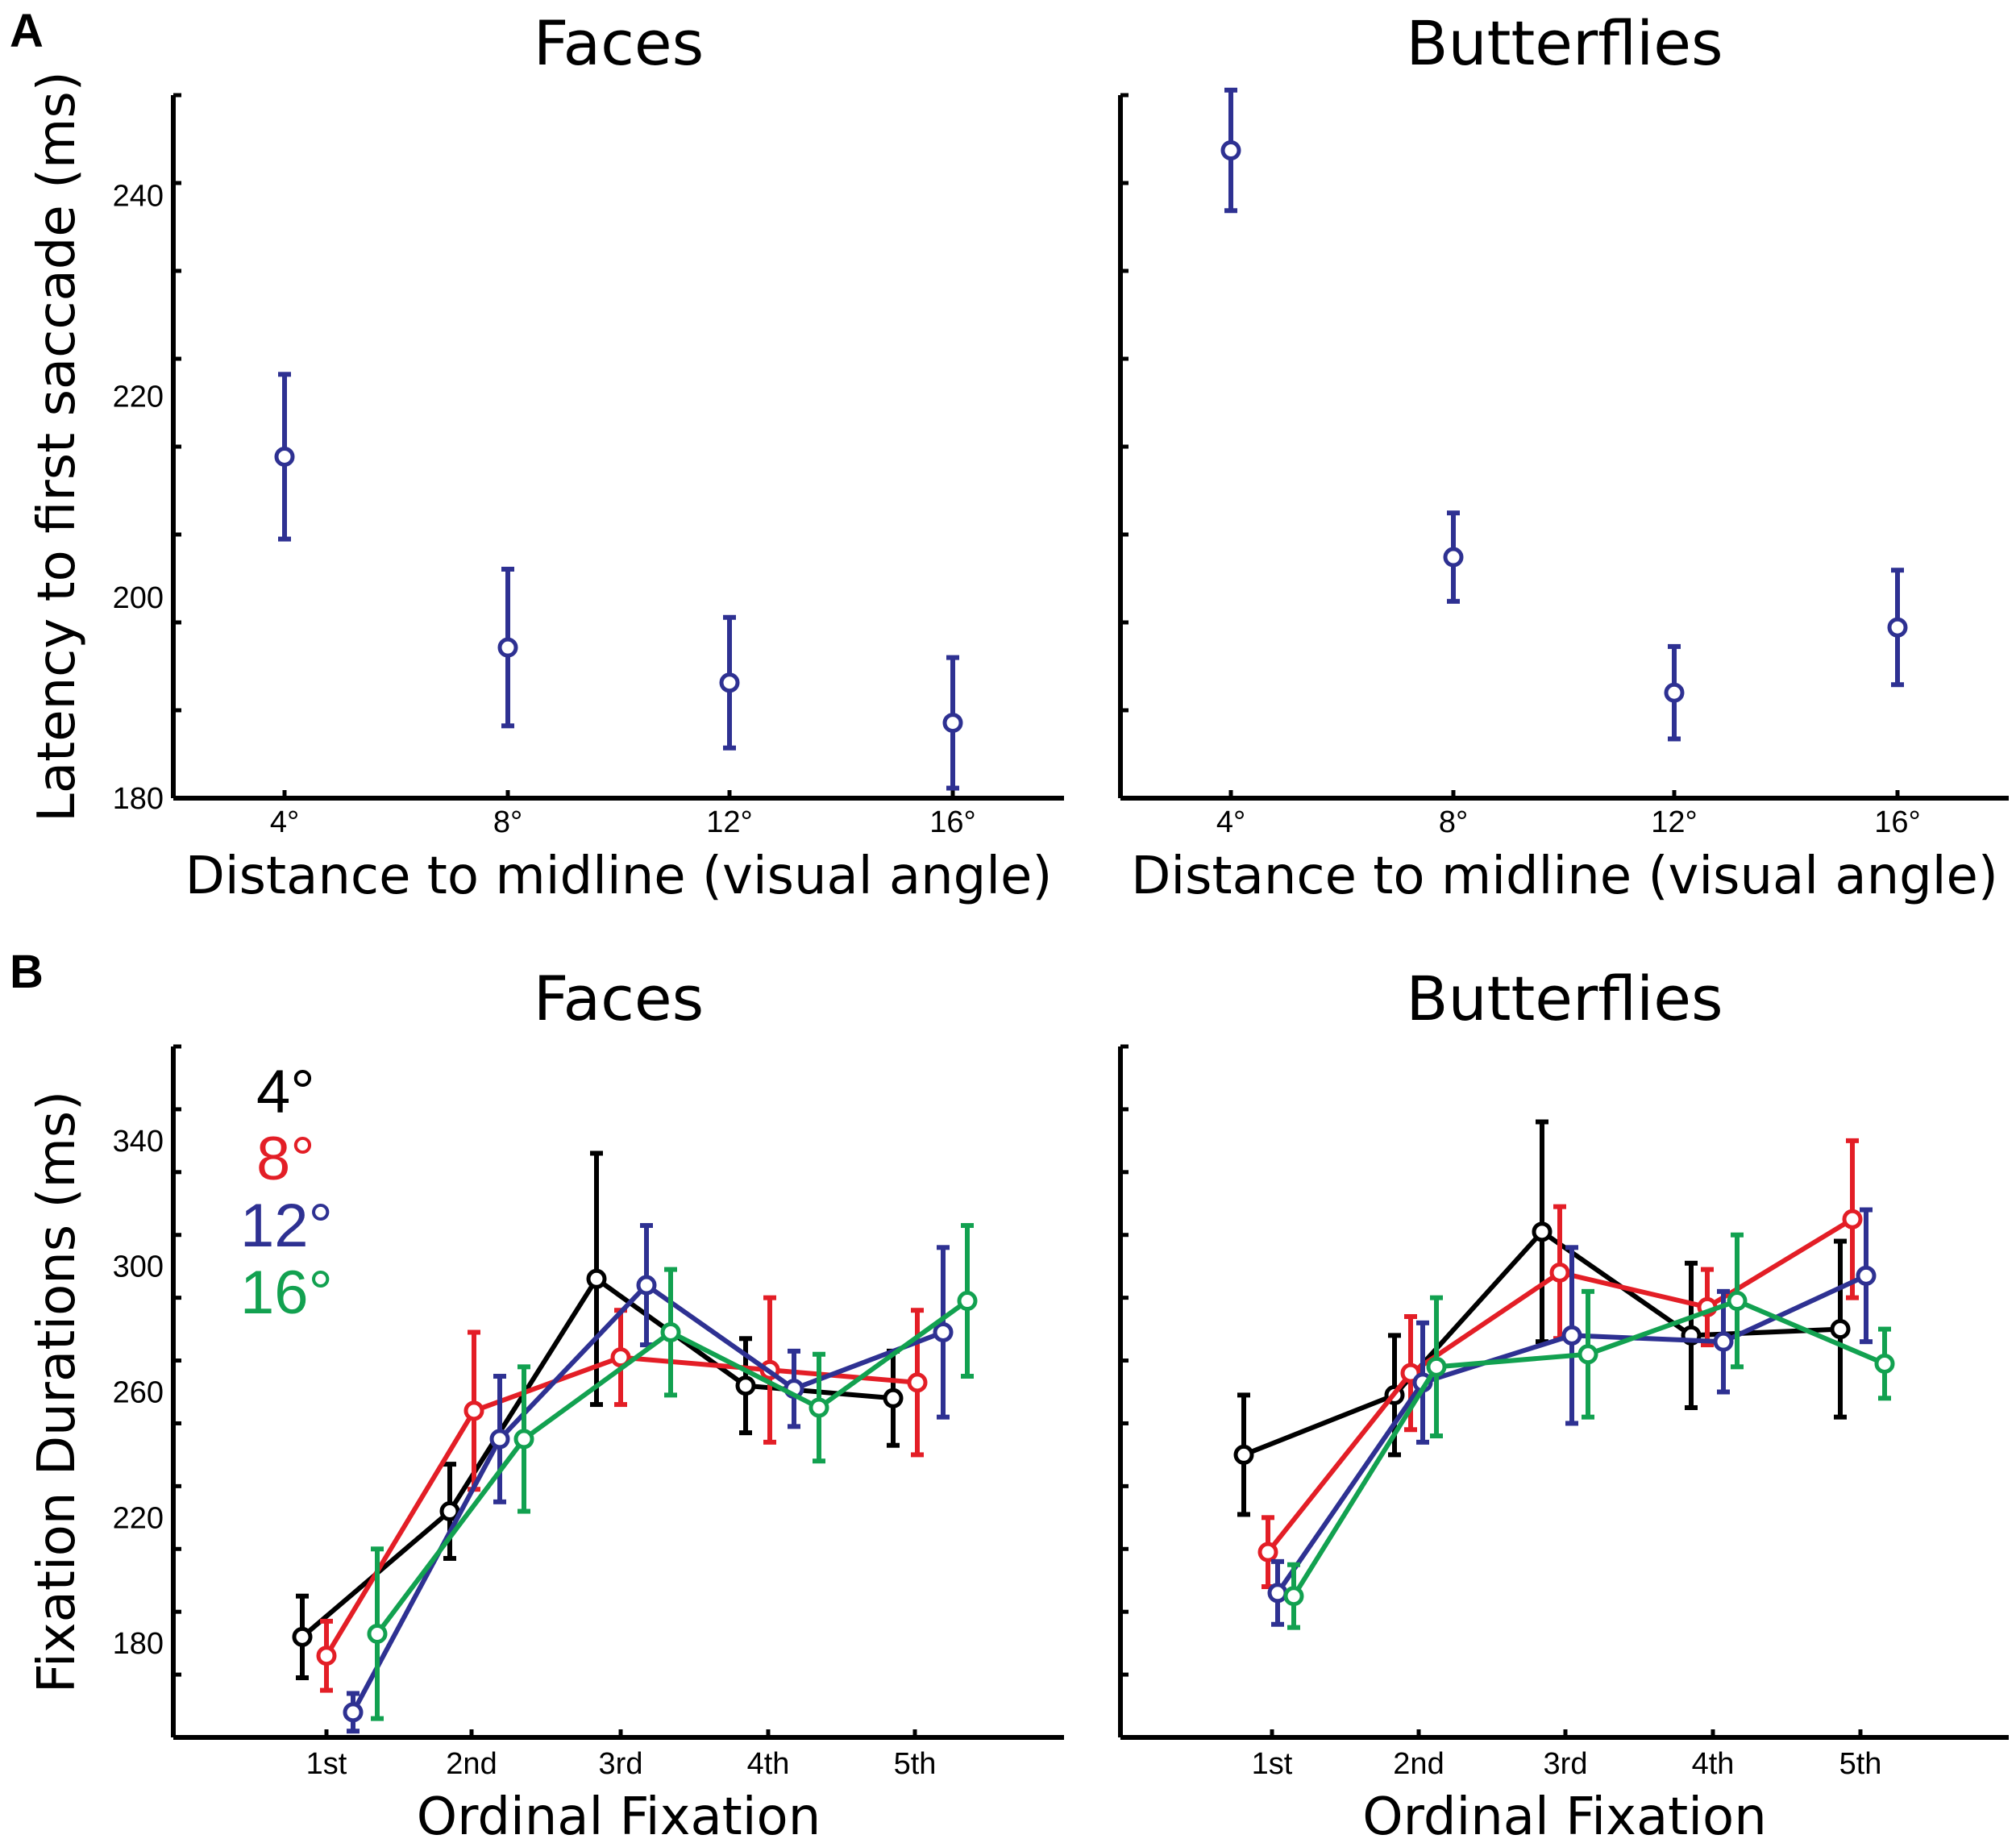  I want to click on legend-entry-12deg: 12°, so click(286, 1226).